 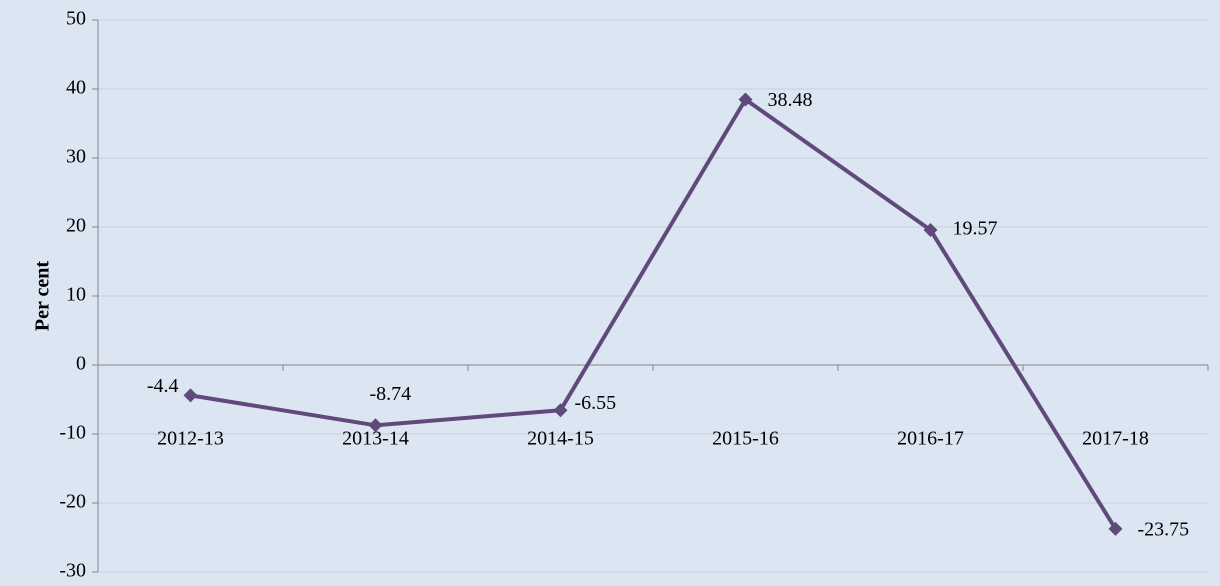 I want to click on y-tick-label: -30, so click(x=72, y=571).